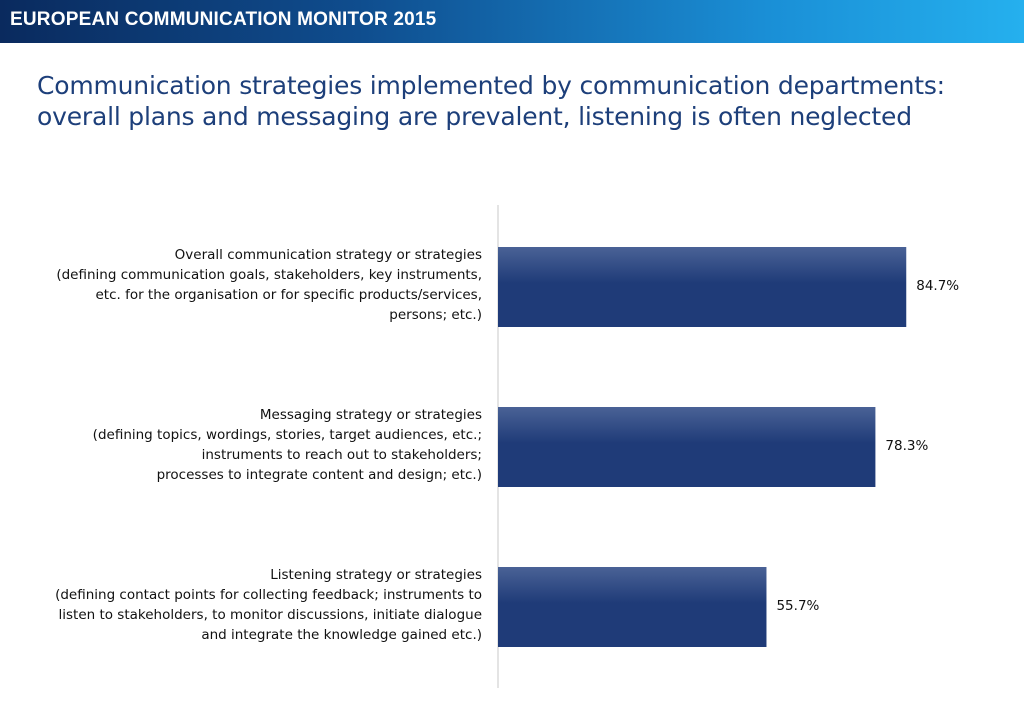  What do you see at coordinates (341, 635) in the screenshot?
I see `category-label-line: and integrate the knowledge gained etc.)` at bounding box center [341, 635].